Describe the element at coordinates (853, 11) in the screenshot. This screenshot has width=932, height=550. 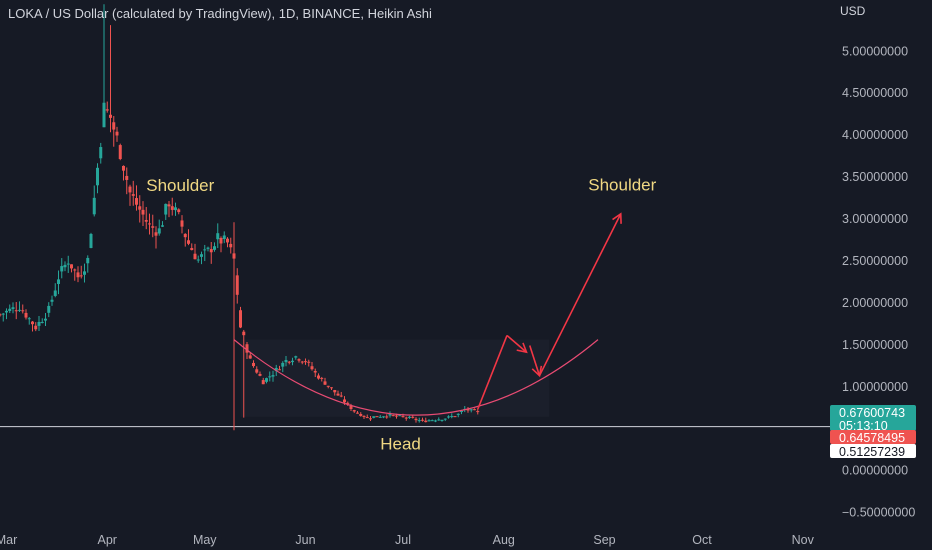
I see `axis-currency: USD` at that location.